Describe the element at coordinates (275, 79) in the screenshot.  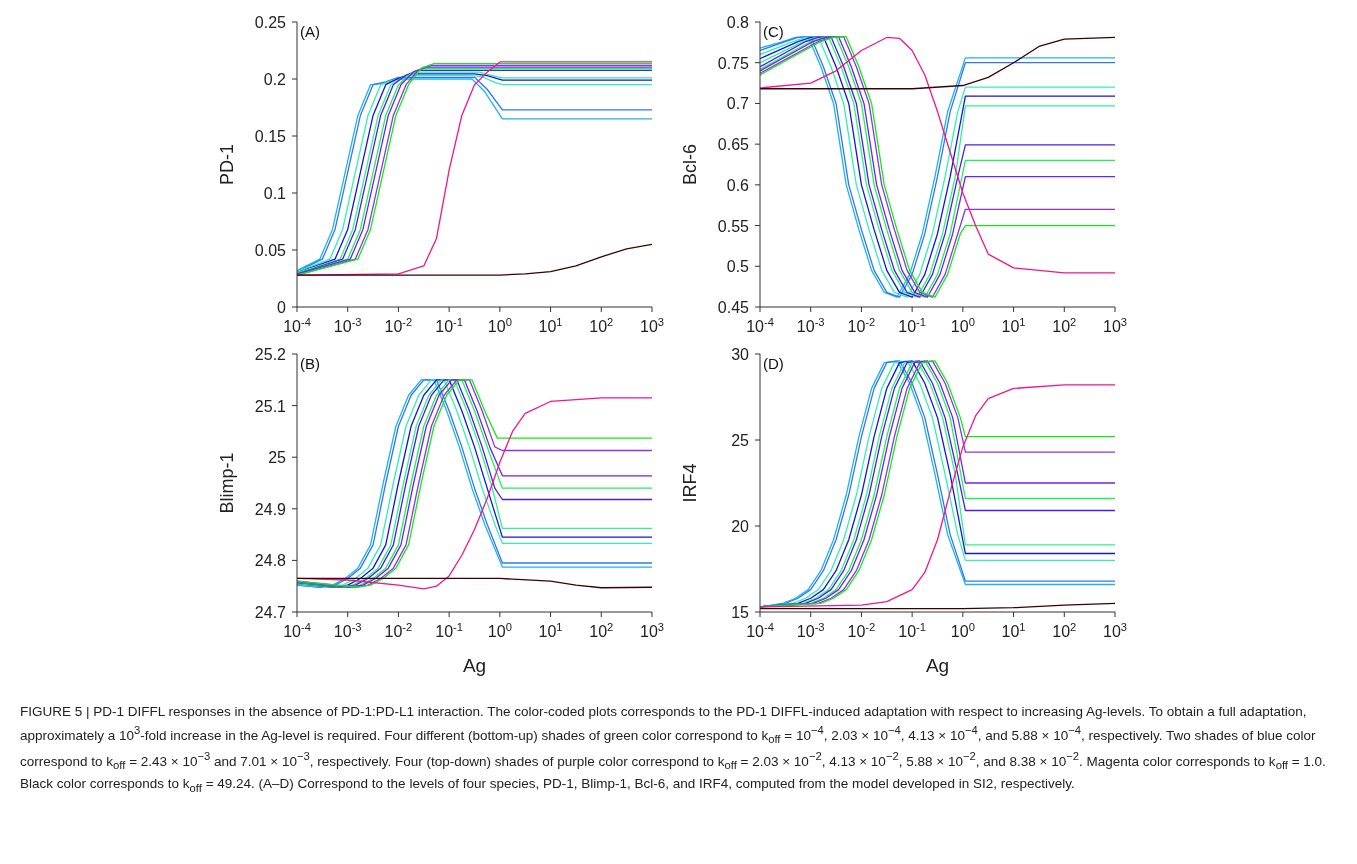
I see `y-tick-label: 0.2` at that location.